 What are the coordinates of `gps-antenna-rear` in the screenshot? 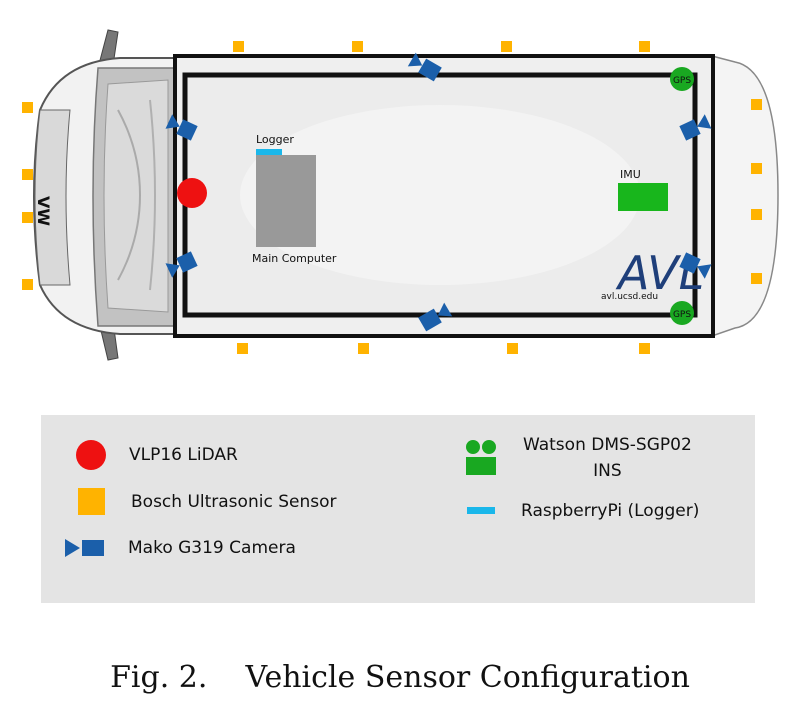 It's located at (682, 313).